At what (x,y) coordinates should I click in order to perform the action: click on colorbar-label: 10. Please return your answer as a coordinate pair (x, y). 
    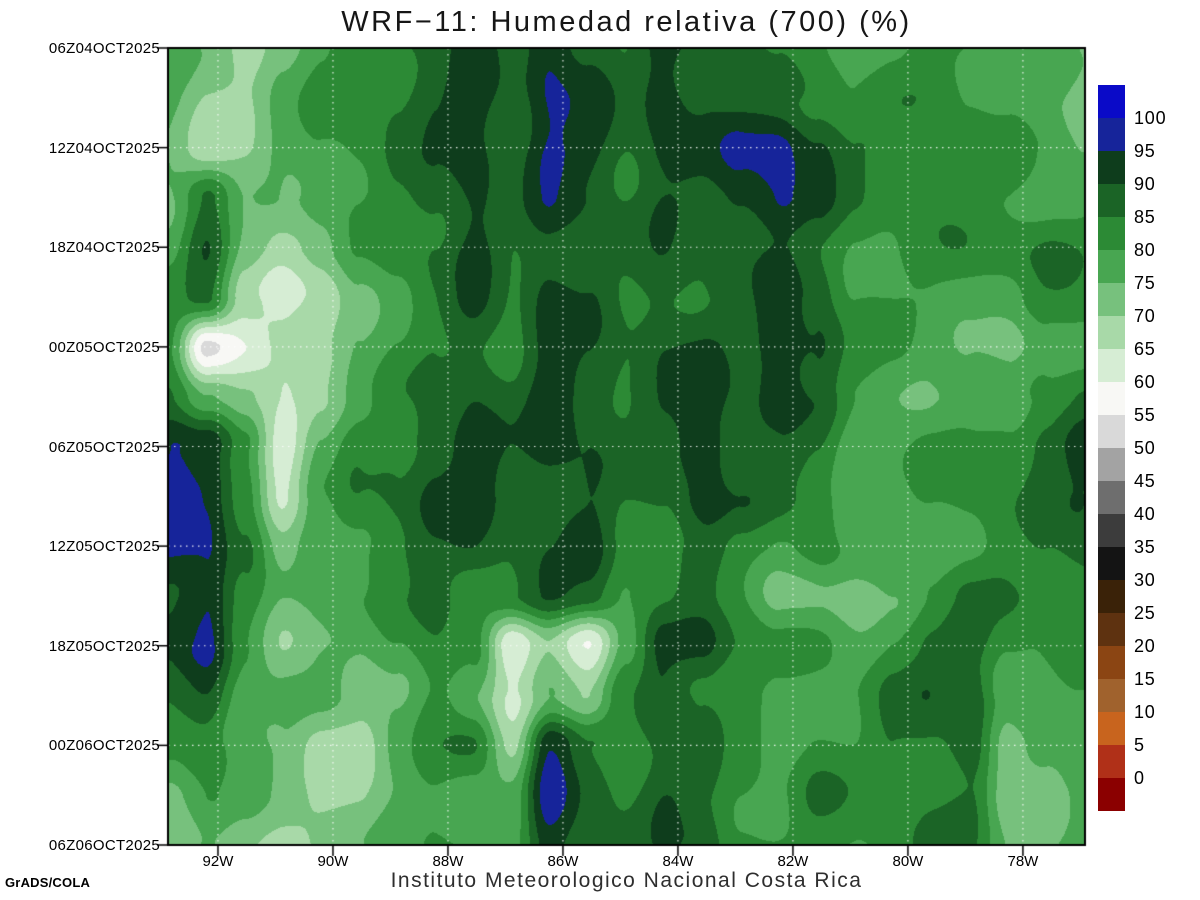
    Looking at the image, I should click on (1145, 712).